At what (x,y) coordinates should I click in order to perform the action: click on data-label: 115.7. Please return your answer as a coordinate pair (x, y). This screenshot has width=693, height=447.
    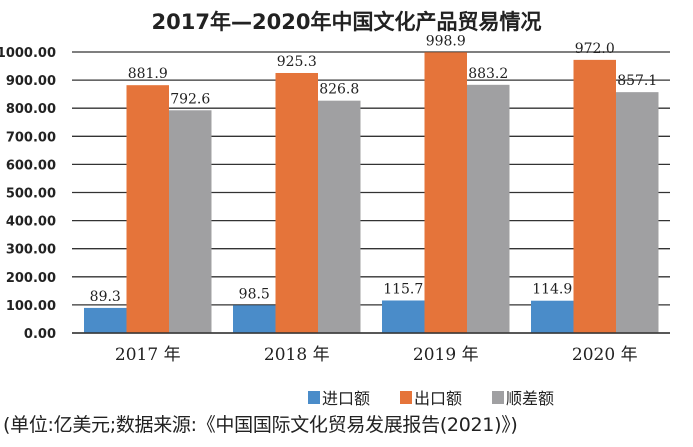
    Looking at the image, I should click on (403, 289).